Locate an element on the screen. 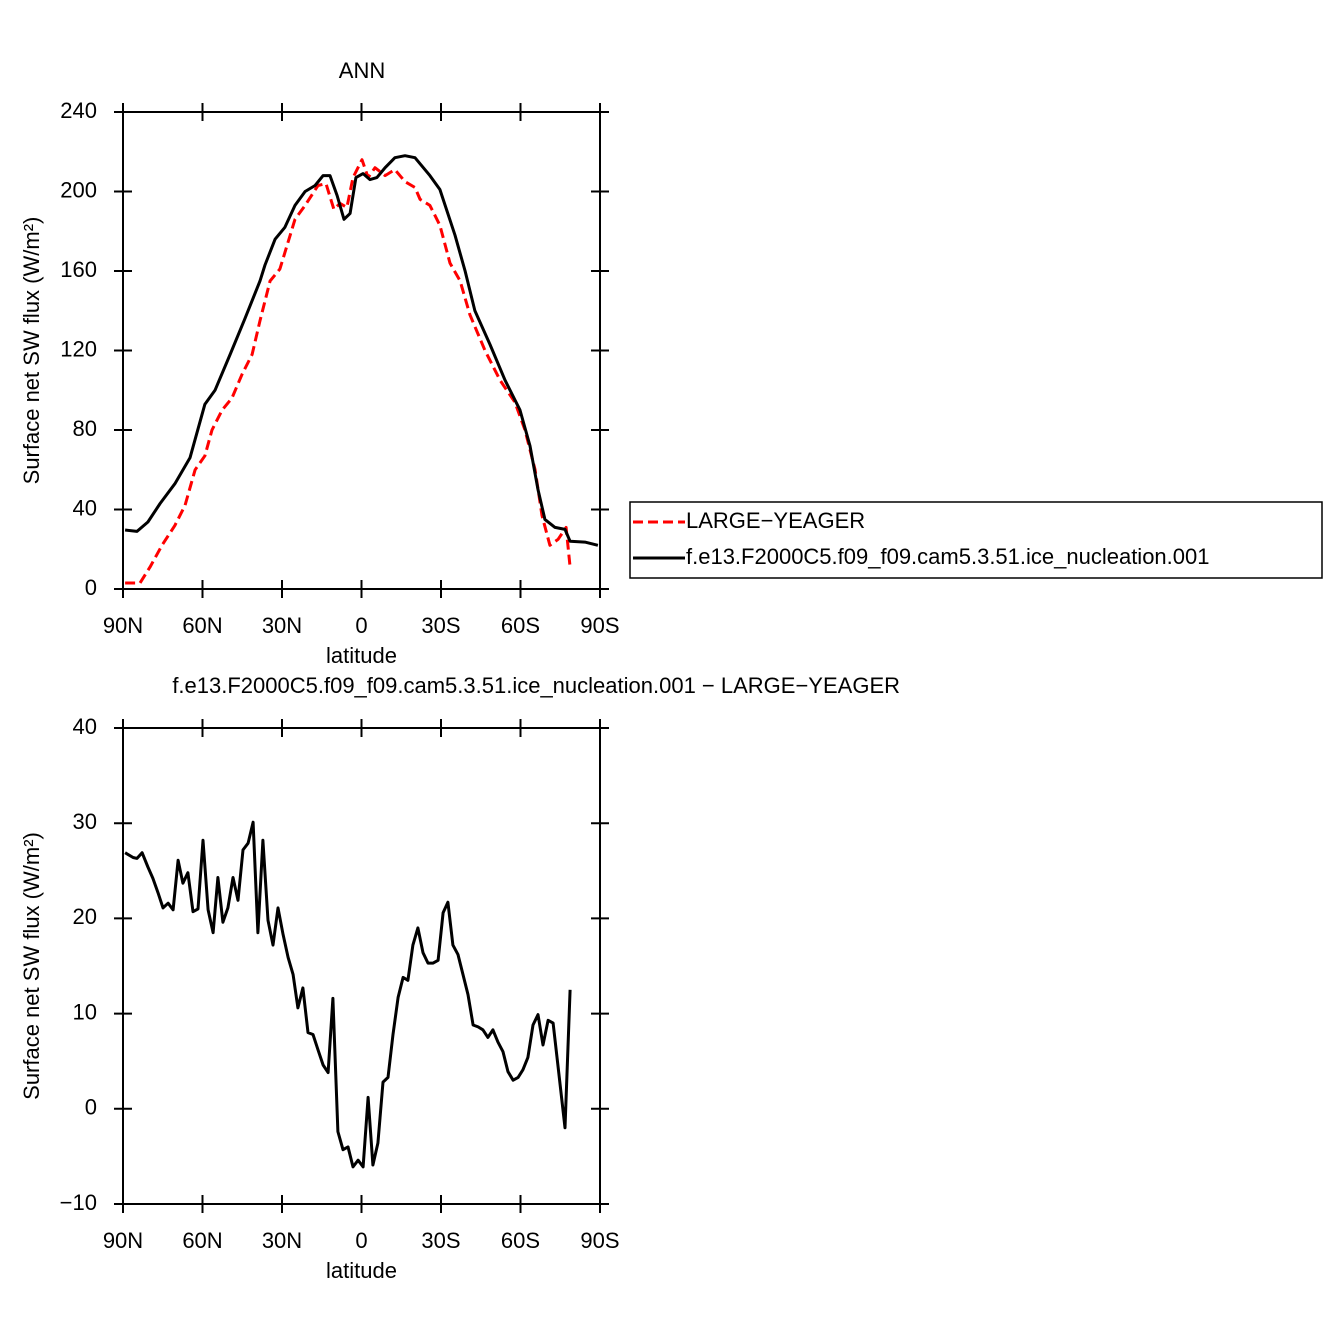 This screenshot has height=1341, width=1341. y-tick-label: 30 is located at coordinates (85, 821).